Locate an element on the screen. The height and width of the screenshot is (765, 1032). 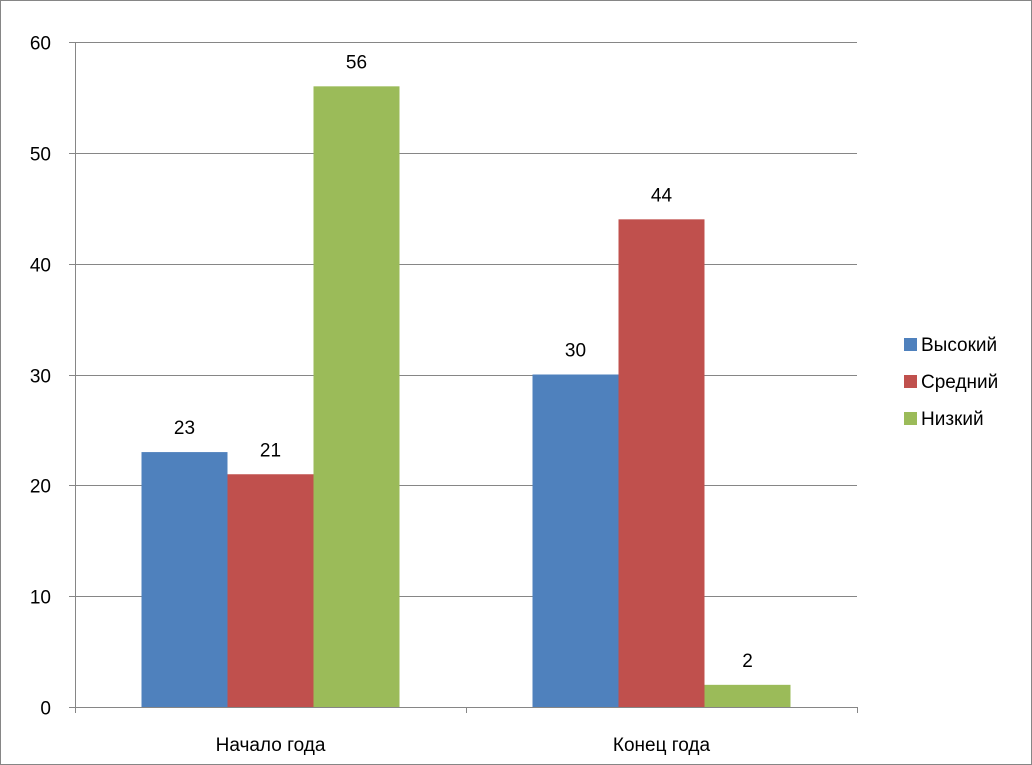
y-tick-label: 10 is located at coordinates (40, 598).